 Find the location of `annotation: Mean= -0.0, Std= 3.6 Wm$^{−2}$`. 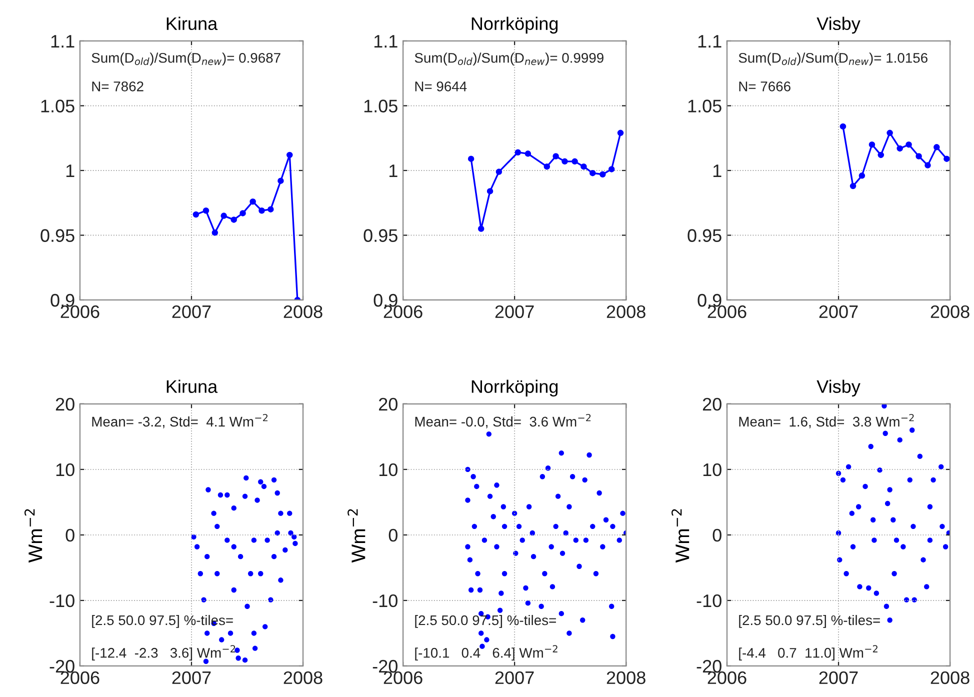

annotation: Mean= -0.0, Std= 3.6 Wm$^{−2}$ is located at coordinates (503, 421).